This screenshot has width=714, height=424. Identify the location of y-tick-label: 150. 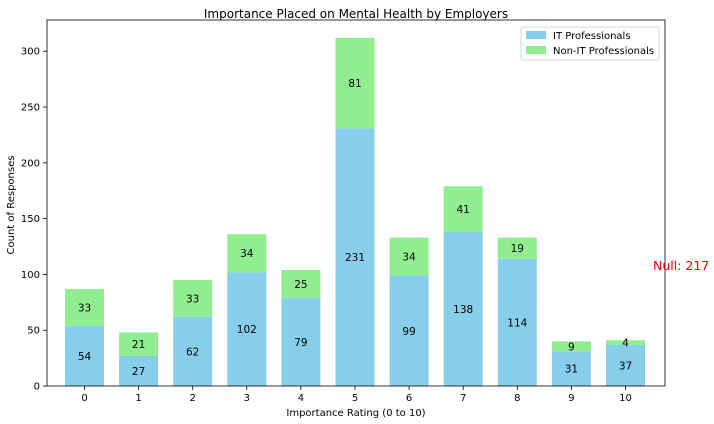
(30, 219).